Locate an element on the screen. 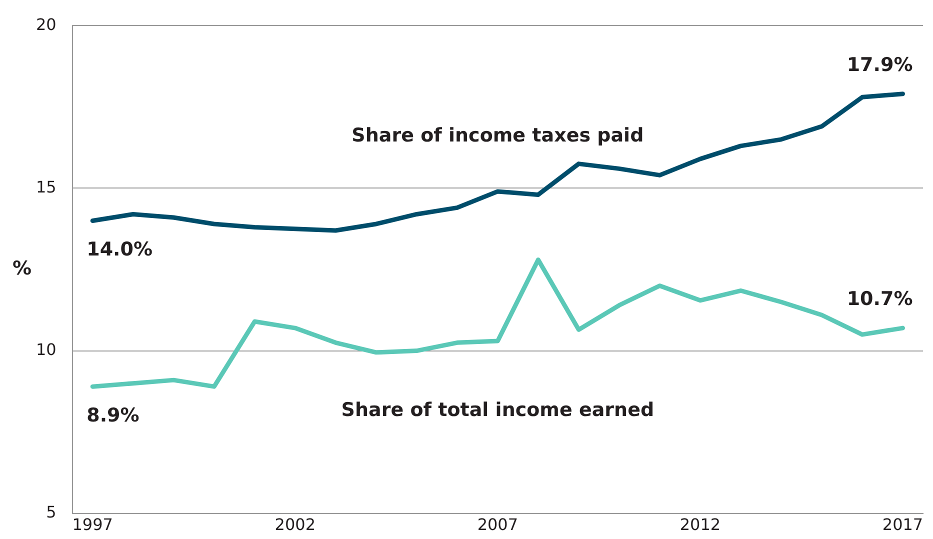 This screenshot has width=933, height=539. y-tick-label: 10 is located at coordinates (46, 349).